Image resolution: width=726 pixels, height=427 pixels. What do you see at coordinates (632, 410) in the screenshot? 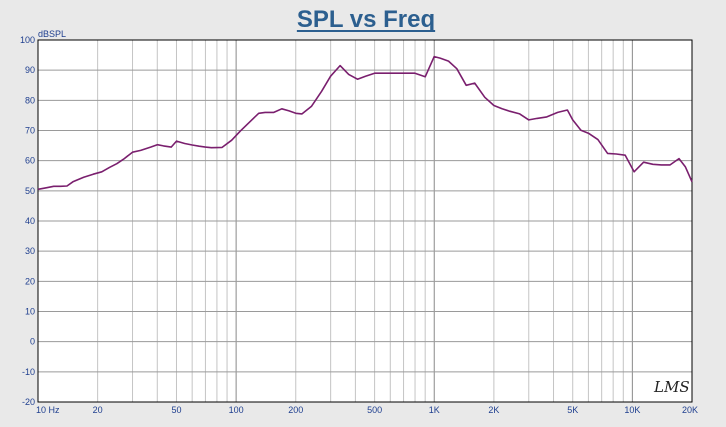
I see `x-tick-label: 10K` at bounding box center [632, 410].